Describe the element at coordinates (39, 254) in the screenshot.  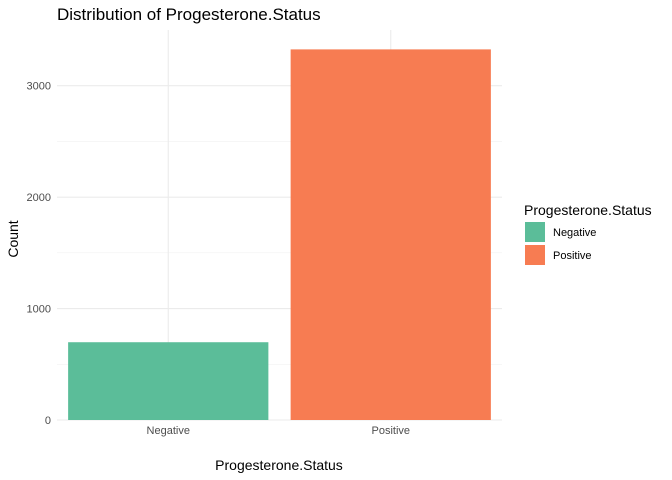
I see `y-axis-ticks: 0 1000 2000 3000` at that location.